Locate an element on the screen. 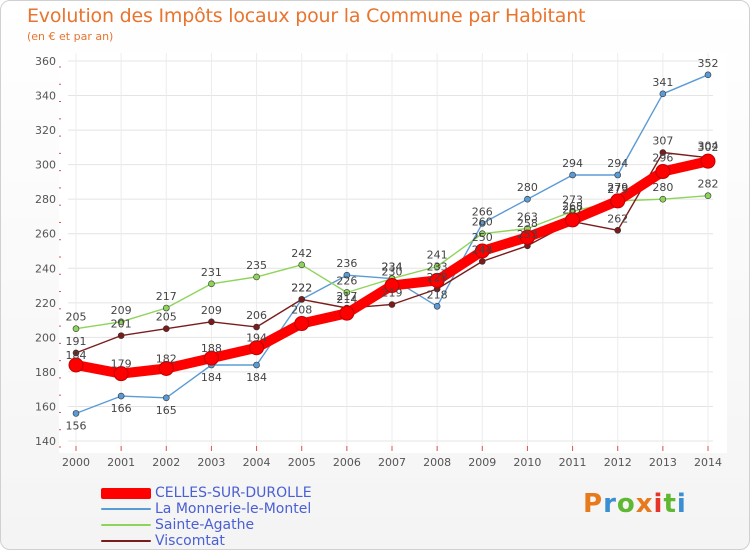 The height and width of the screenshot is (550, 750). legend-swatch-monnerie is located at coordinates (126, 509).